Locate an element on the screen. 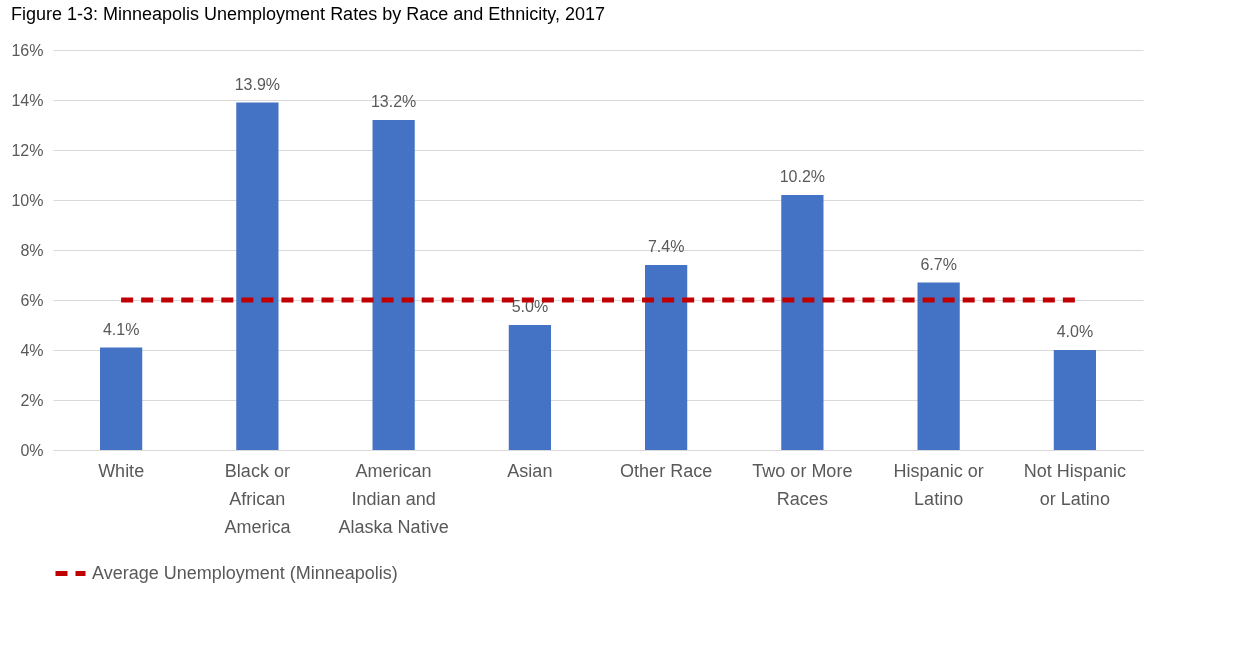 The width and height of the screenshot is (1254, 652). data-label: 4.1% is located at coordinates (121, 329).